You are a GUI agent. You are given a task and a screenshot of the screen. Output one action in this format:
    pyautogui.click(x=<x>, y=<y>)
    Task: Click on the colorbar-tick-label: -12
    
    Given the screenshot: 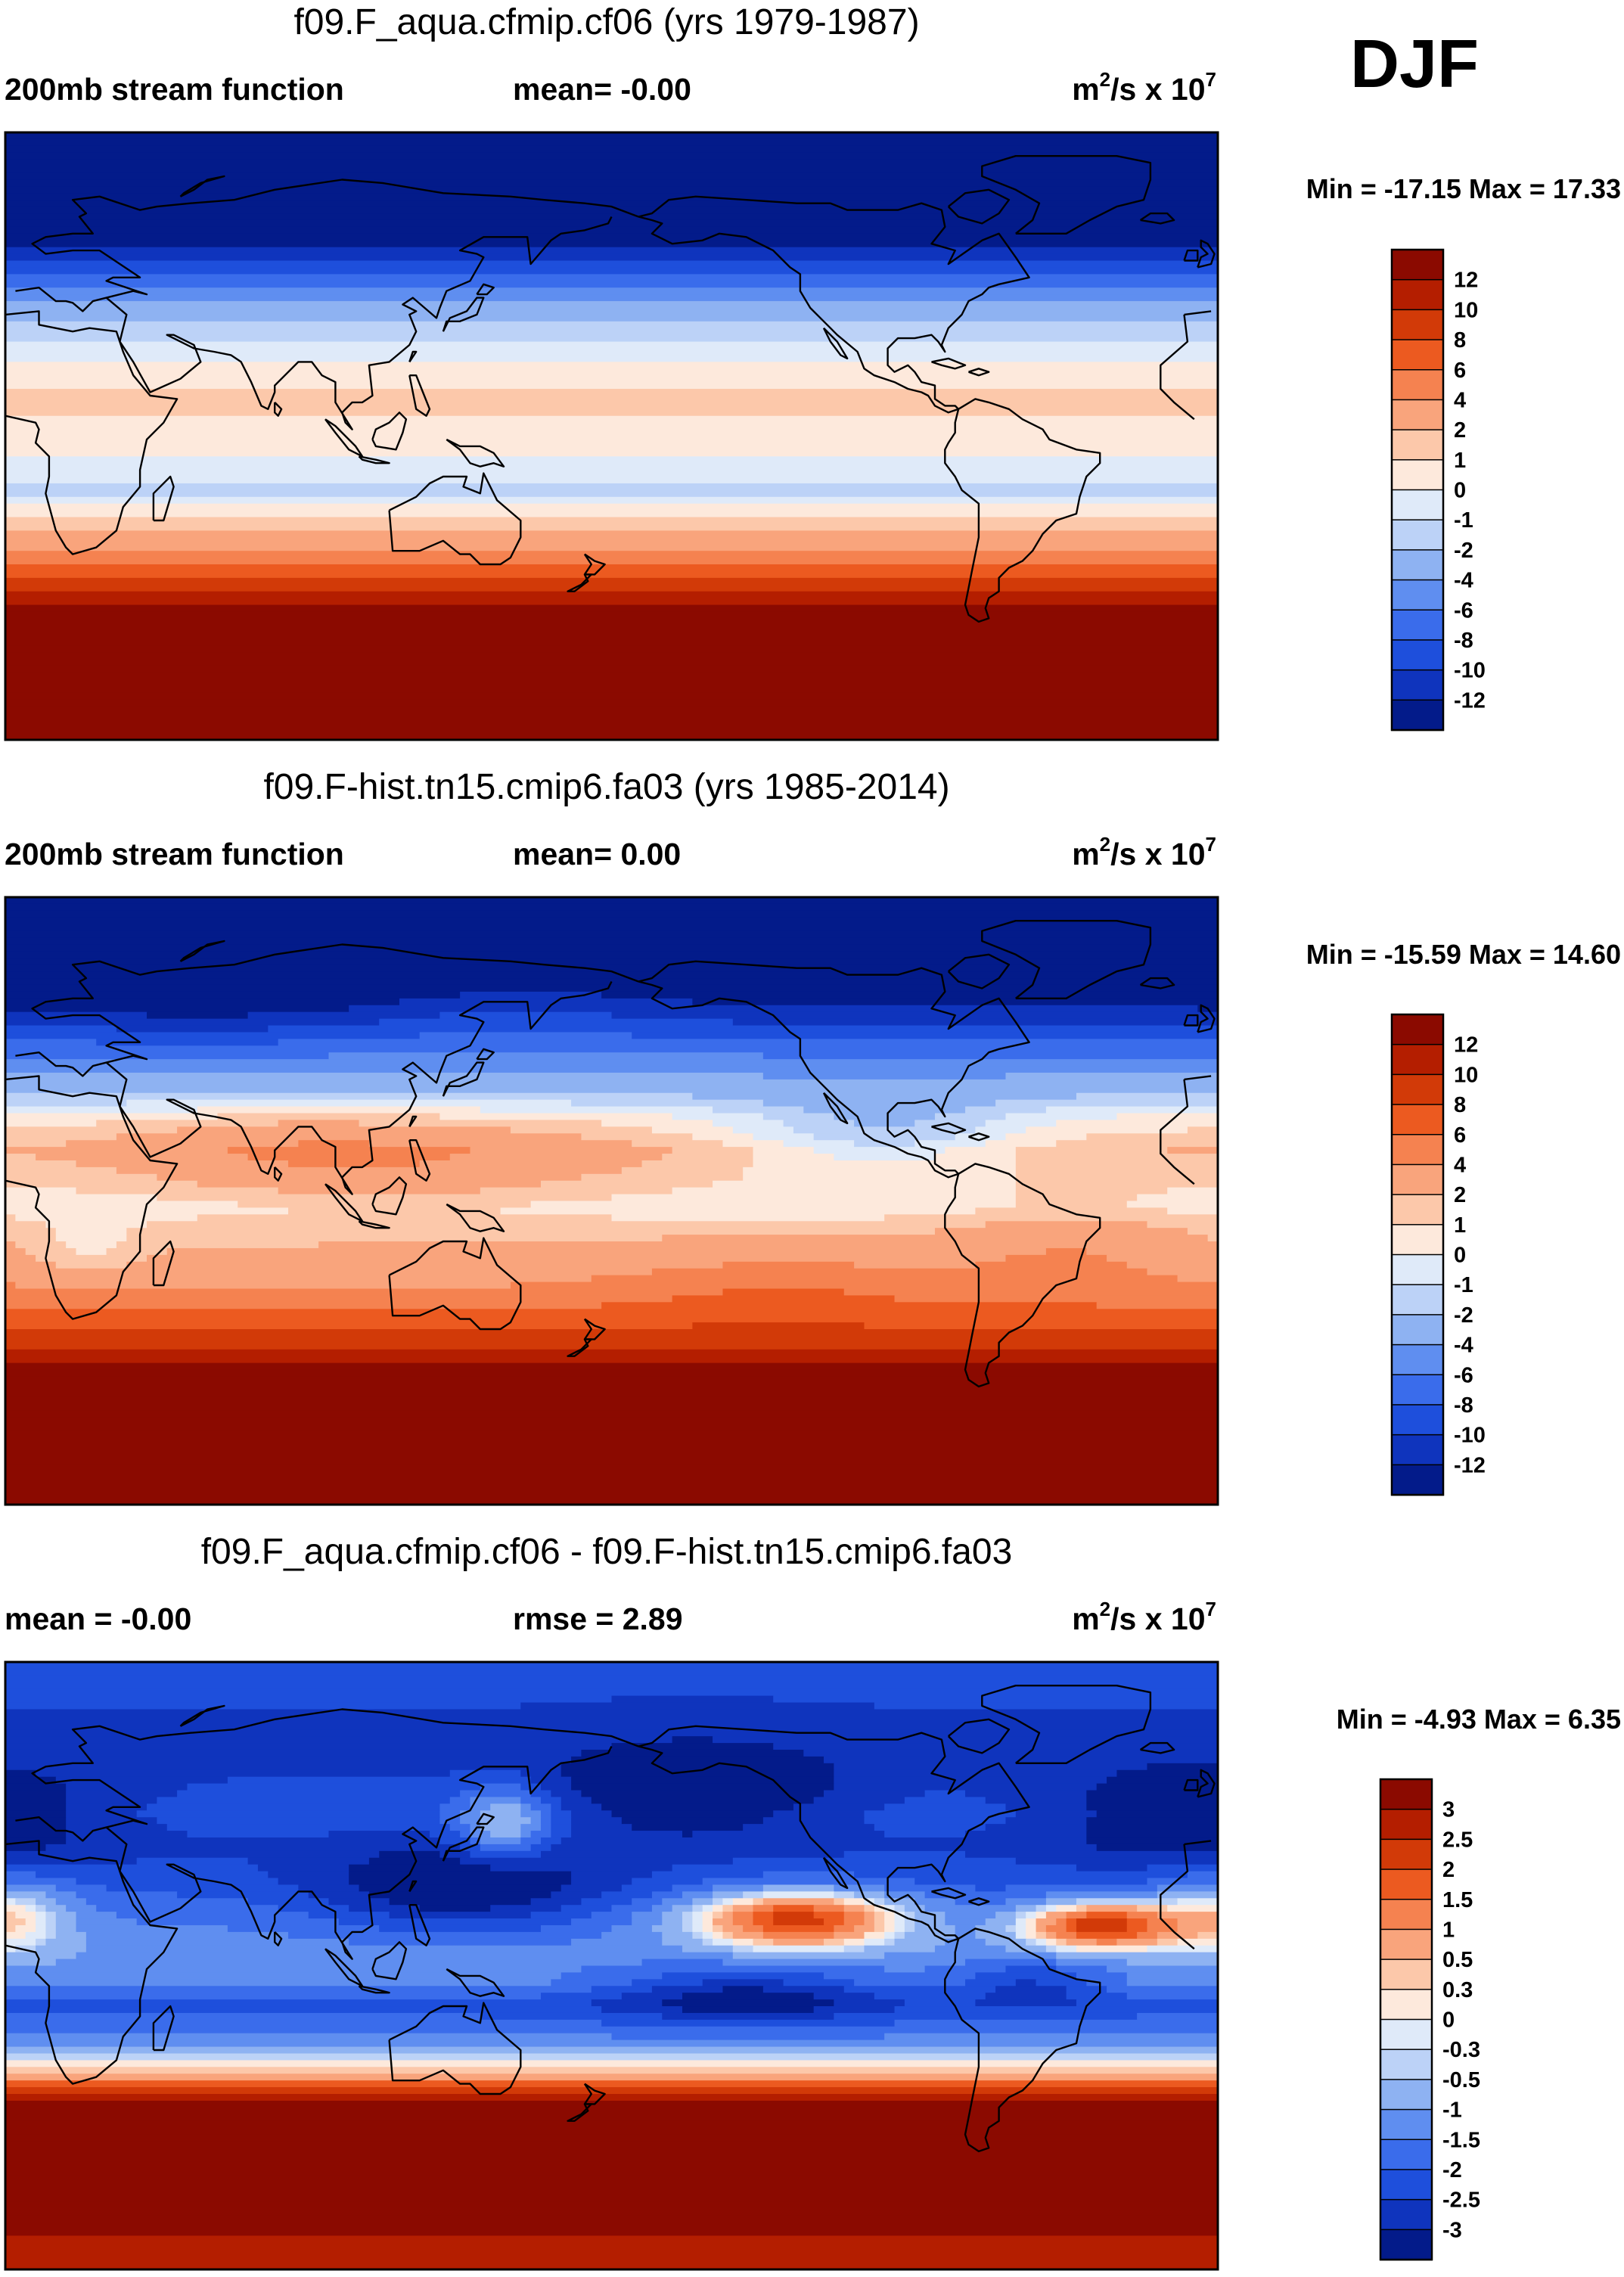 What is the action you would take?
    pyautogui.click(x=1470, y=700)
    